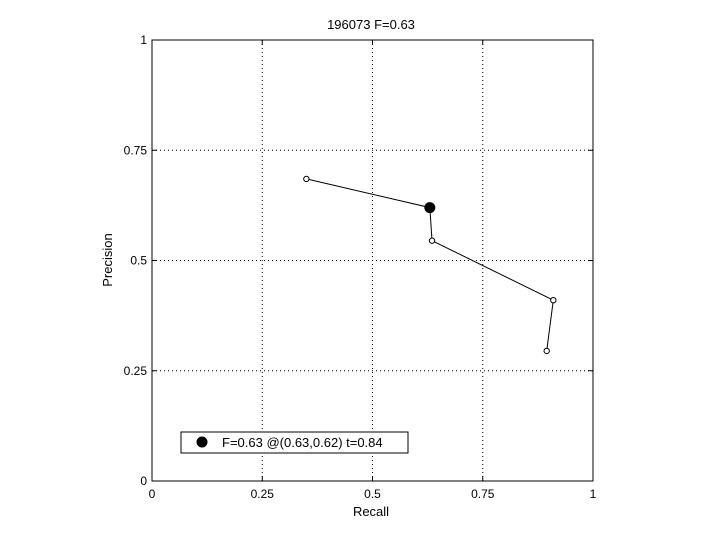 The height and width of the screenshot is (540, 720). Describe the element at coordinates (371, 24) in the screenshot. I see `chart-title: 196073 F=0.63` at that location.